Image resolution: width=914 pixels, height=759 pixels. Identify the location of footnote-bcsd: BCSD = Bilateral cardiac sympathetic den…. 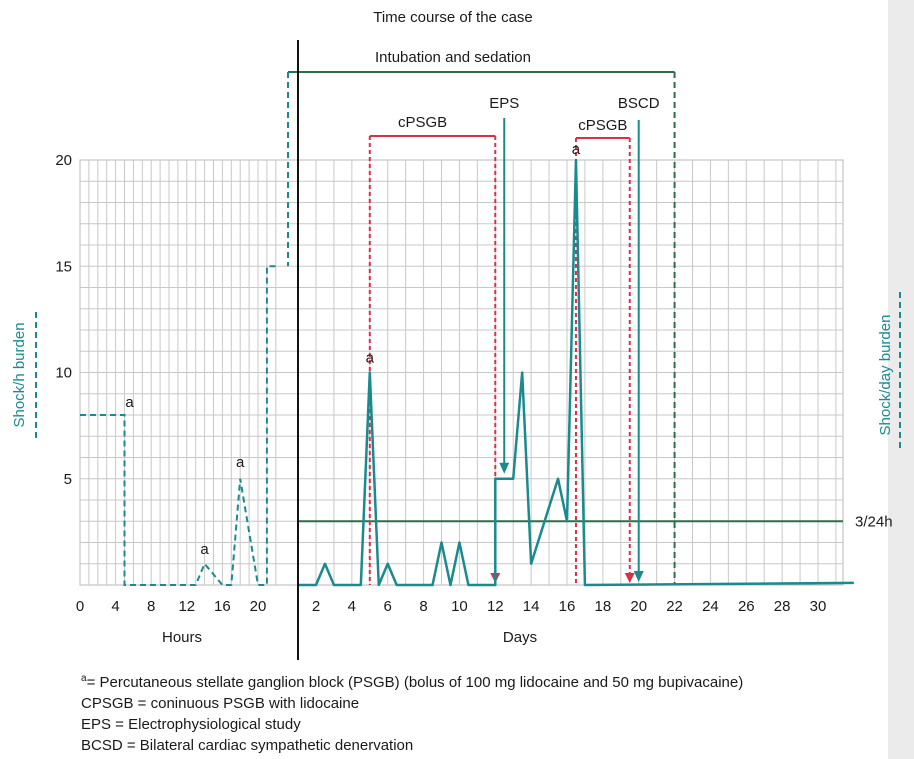
(247, 745).